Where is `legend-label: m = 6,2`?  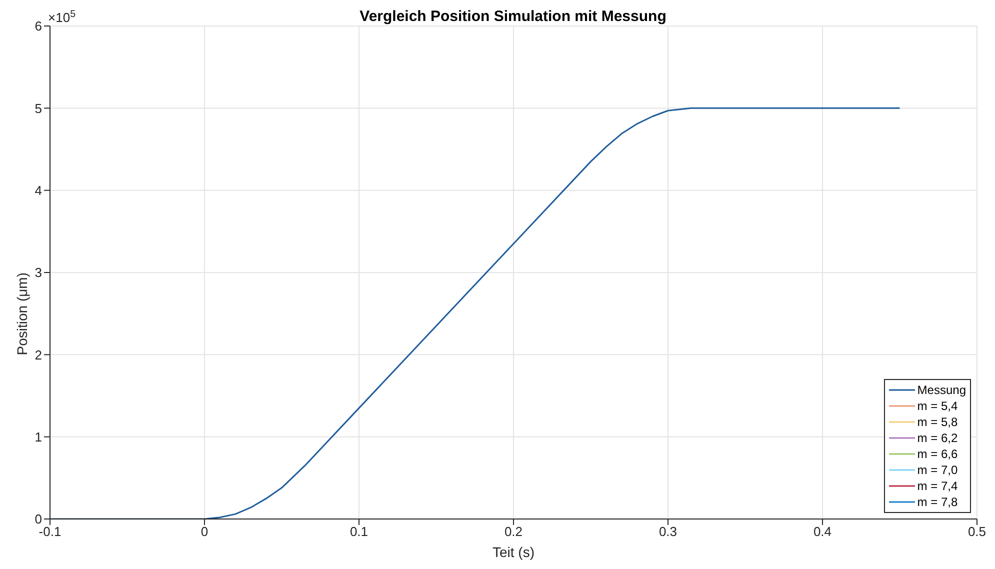 legend-label: m = 6,2 is located at coordinates (937, 438).